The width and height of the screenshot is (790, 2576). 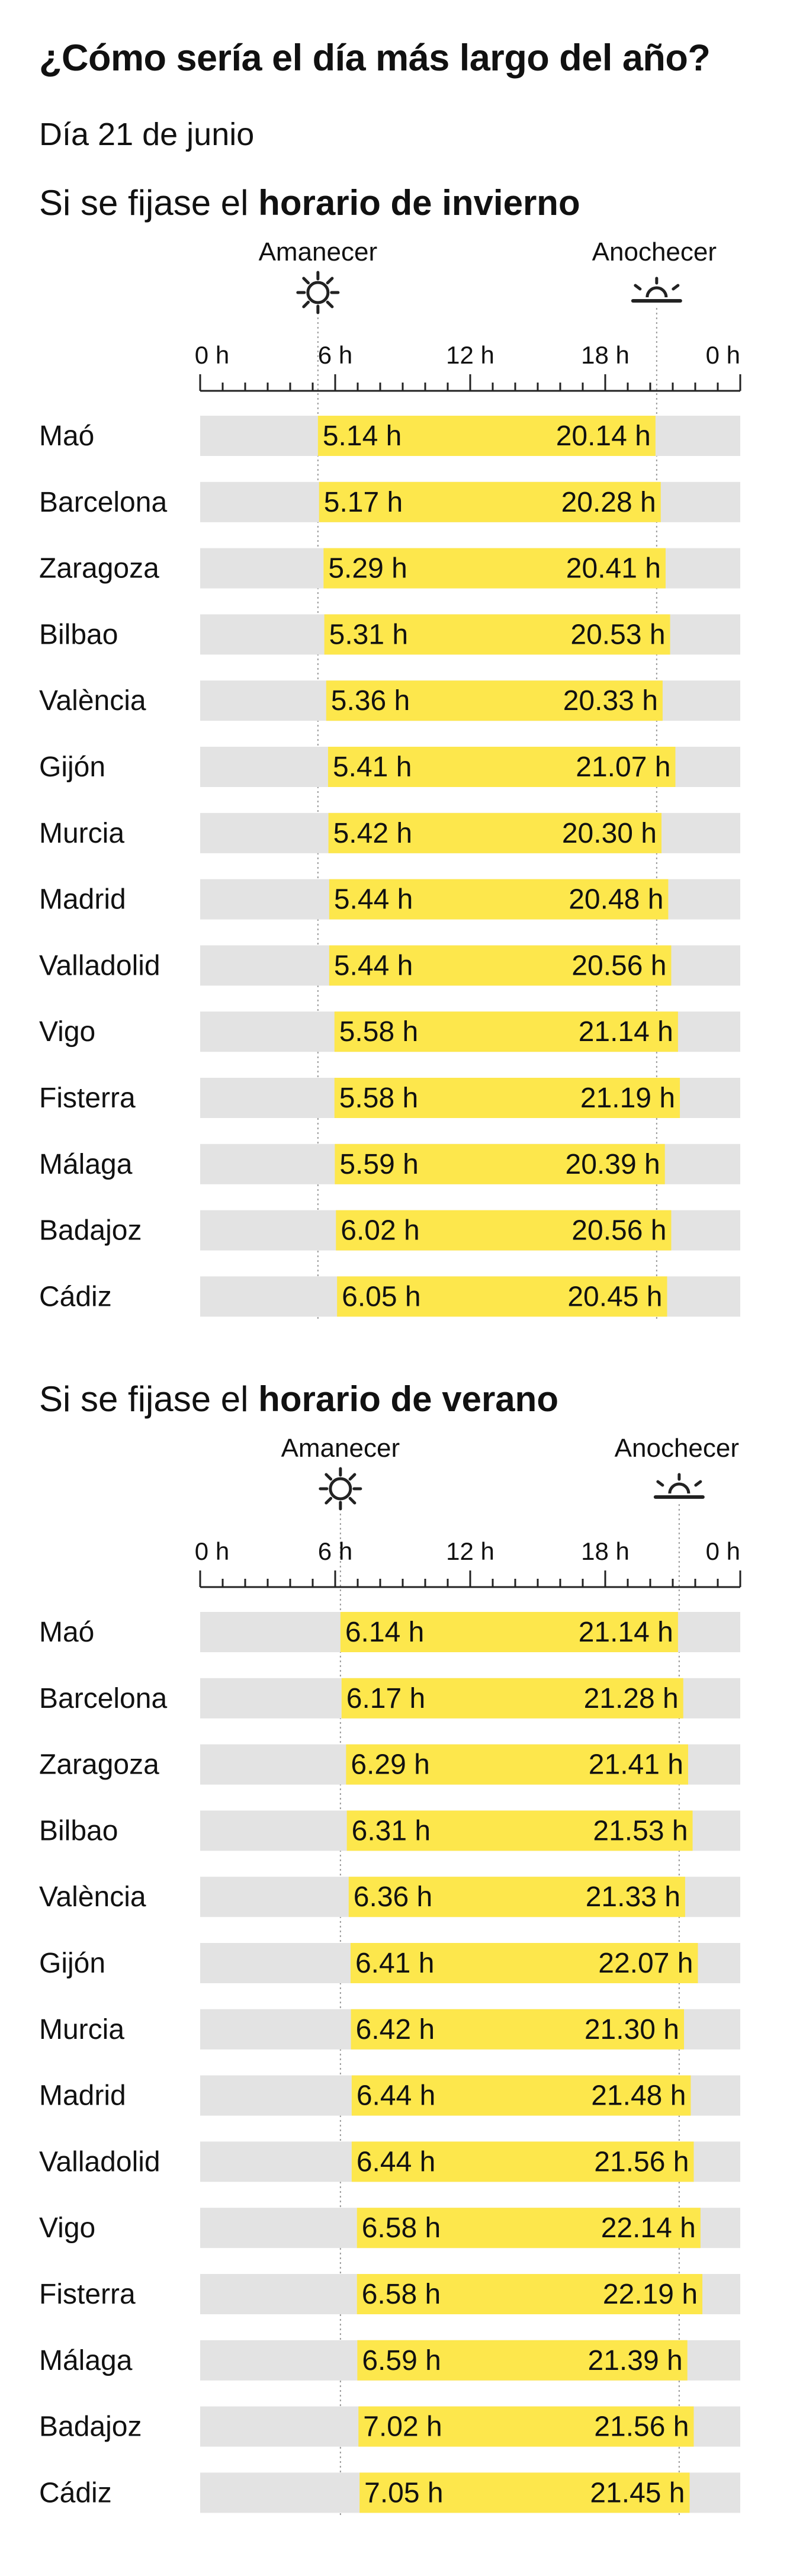 What do you see at coordinates (636, 1765) in the screenshot?
I see `sunset-value-label: 21.41 h` at bounding box center [636, 1765].